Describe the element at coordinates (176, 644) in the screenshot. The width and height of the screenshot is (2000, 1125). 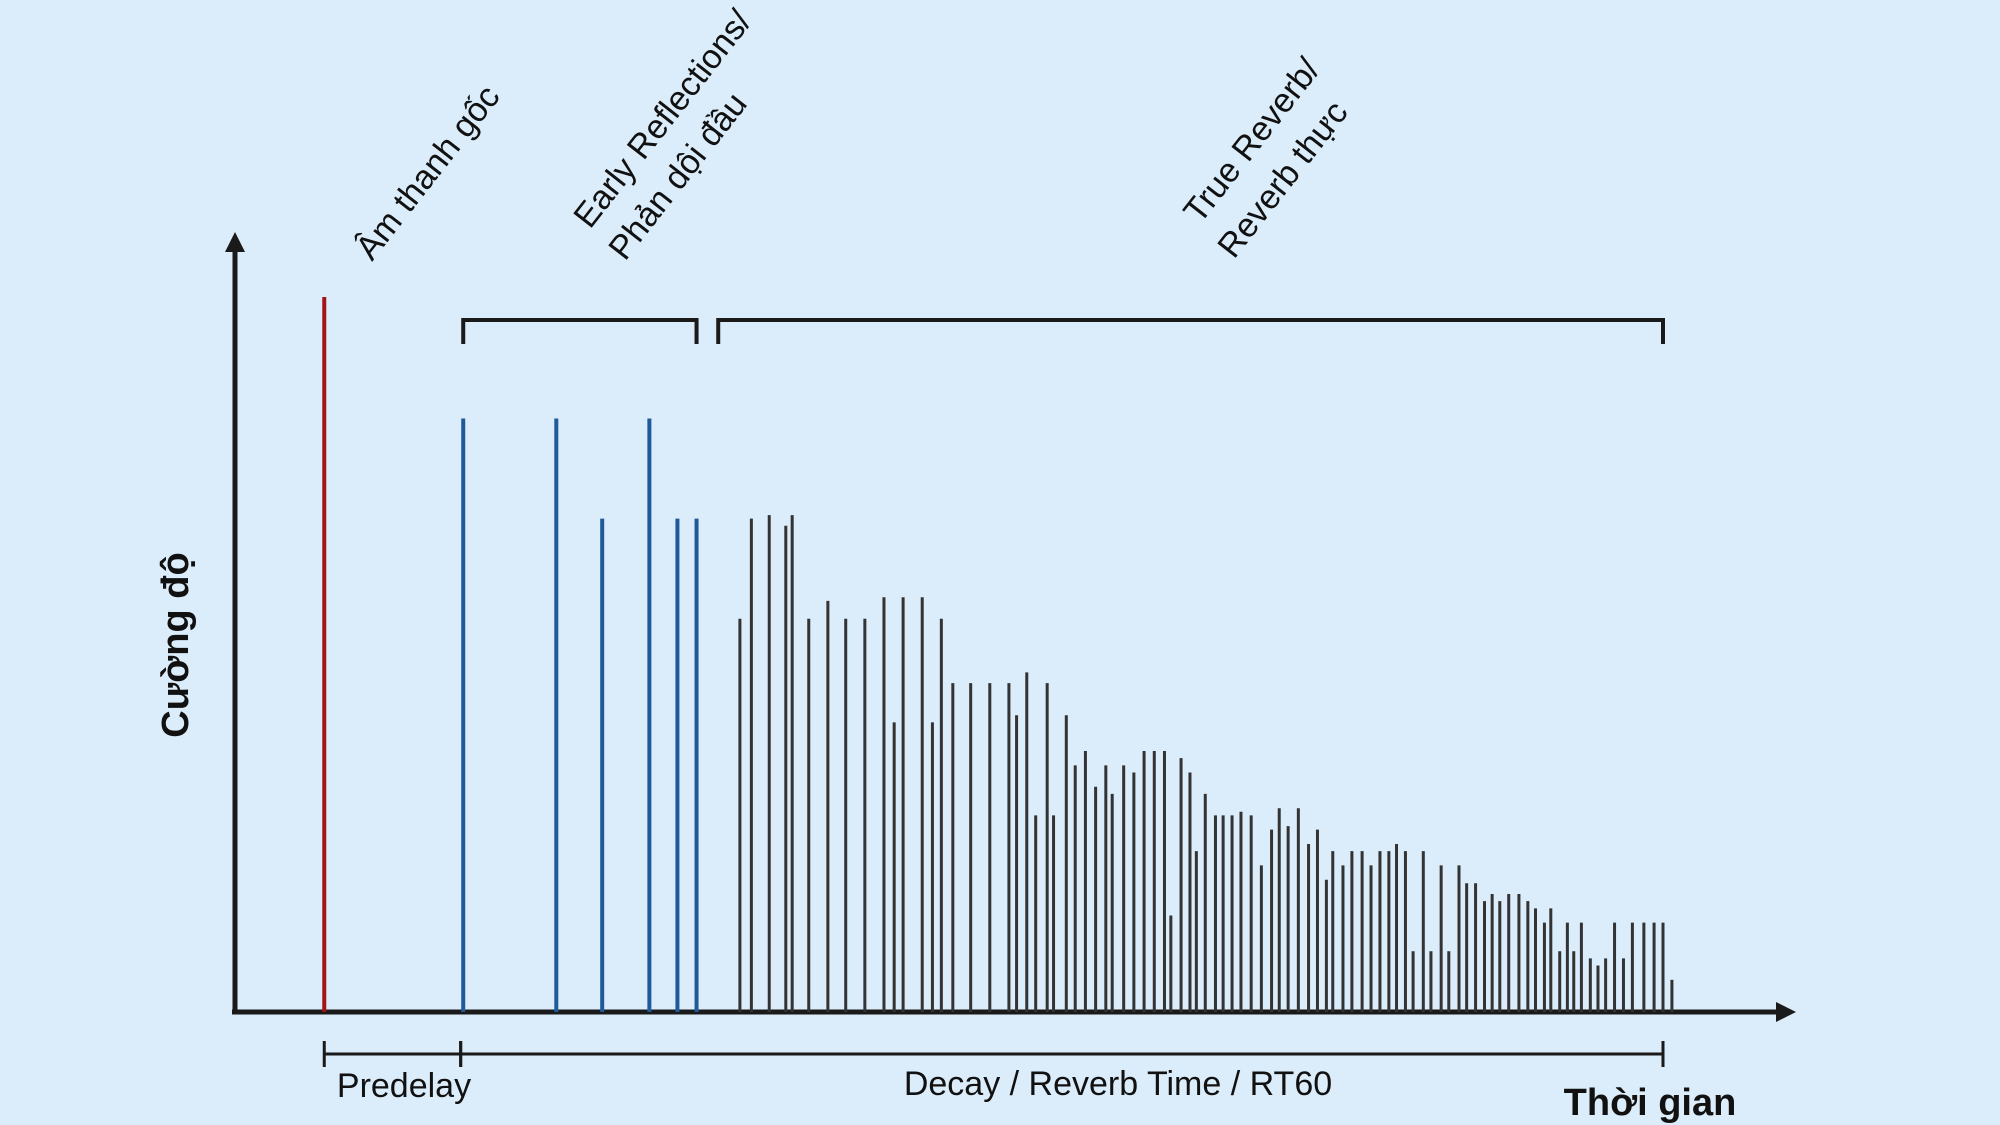
I see `y-axis-label: Cường độ` at that location.